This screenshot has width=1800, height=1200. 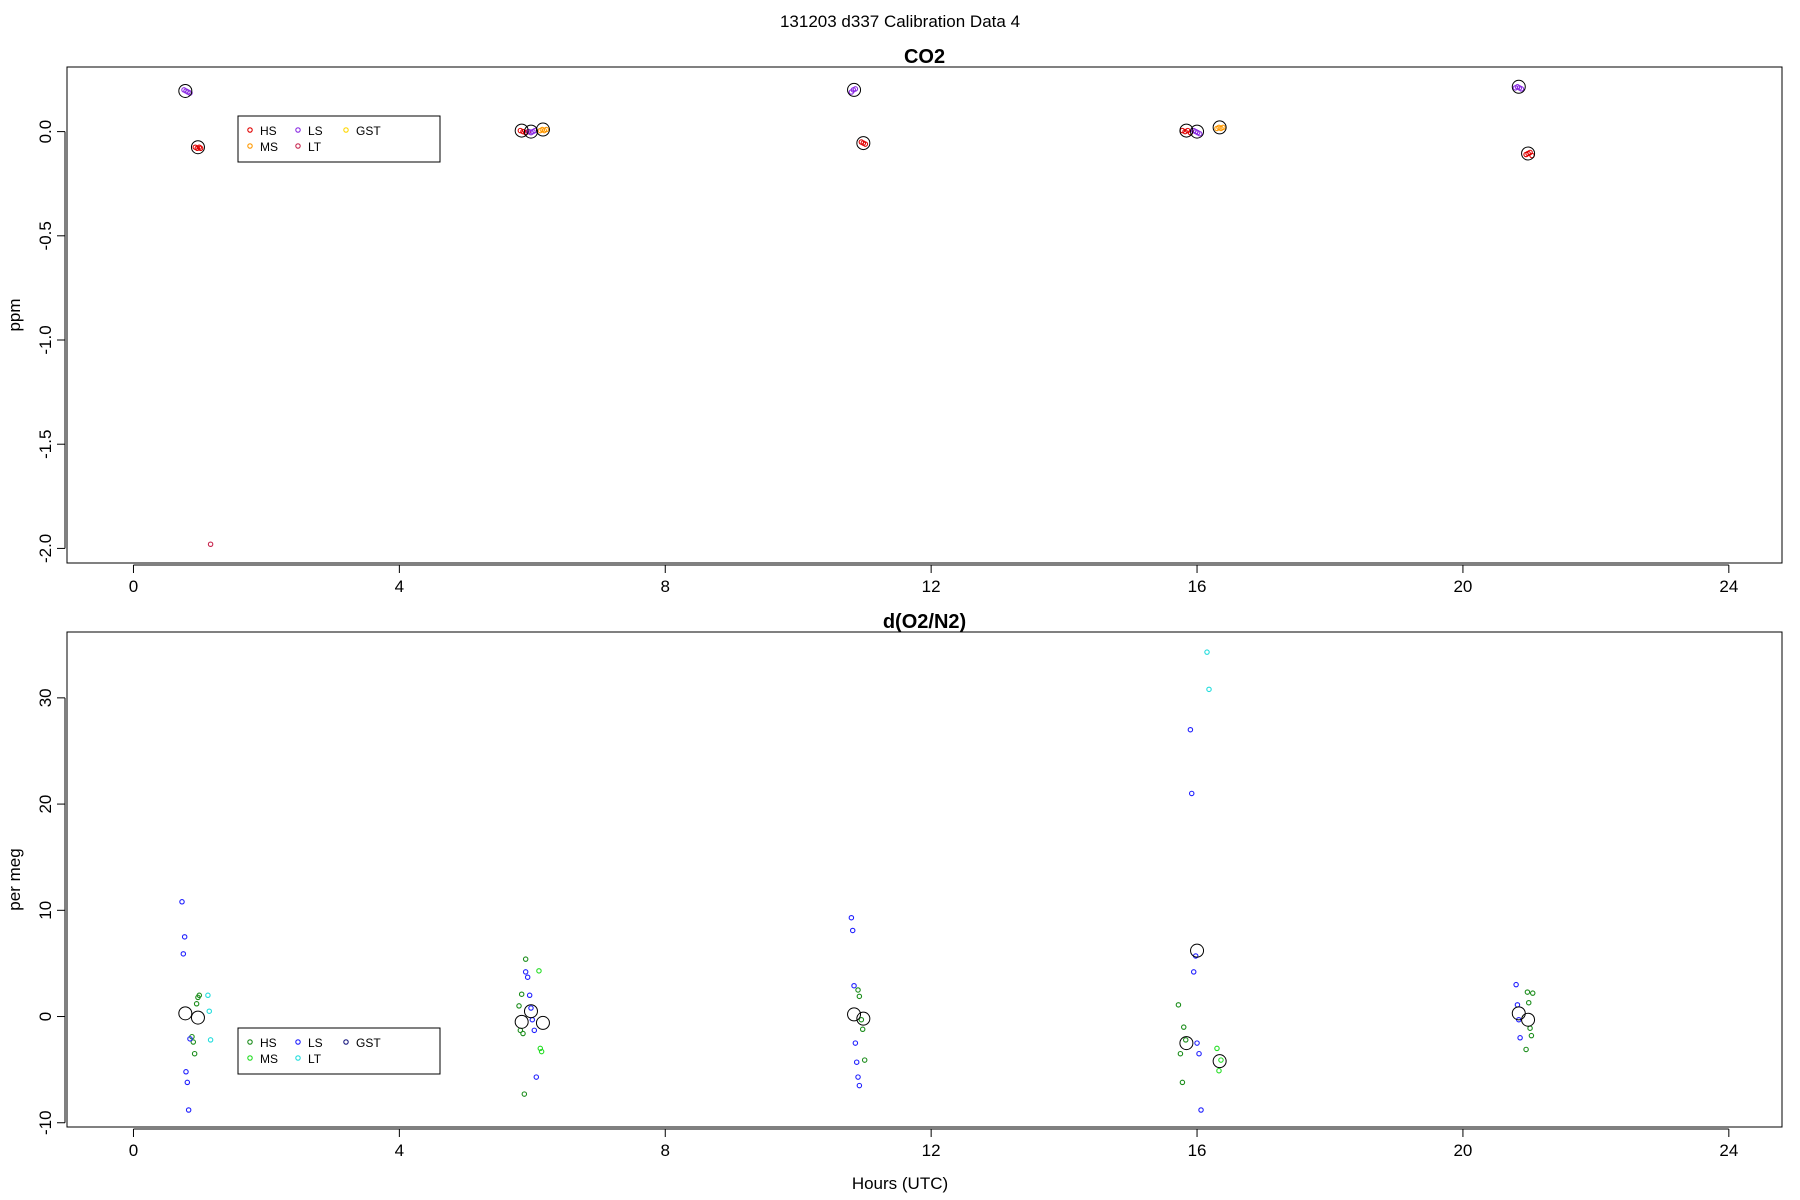 I want to click on x-axis-label: Hours (UTC), so click(x=900, y=1183).